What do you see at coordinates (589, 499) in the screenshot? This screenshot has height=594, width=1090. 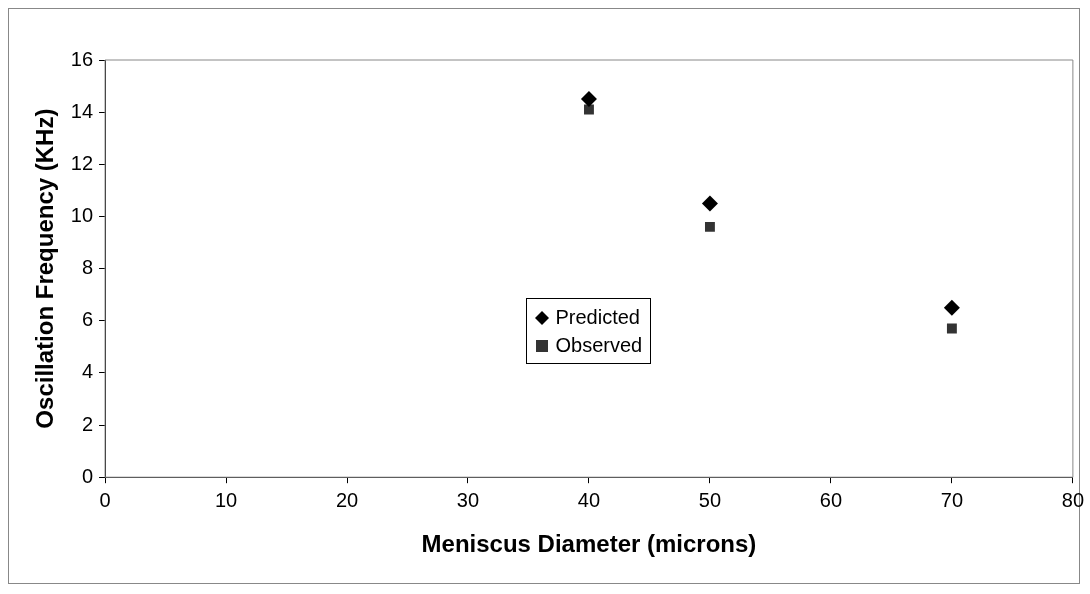 I see `x-tick-label: 40` at bounding box center [589, 499].